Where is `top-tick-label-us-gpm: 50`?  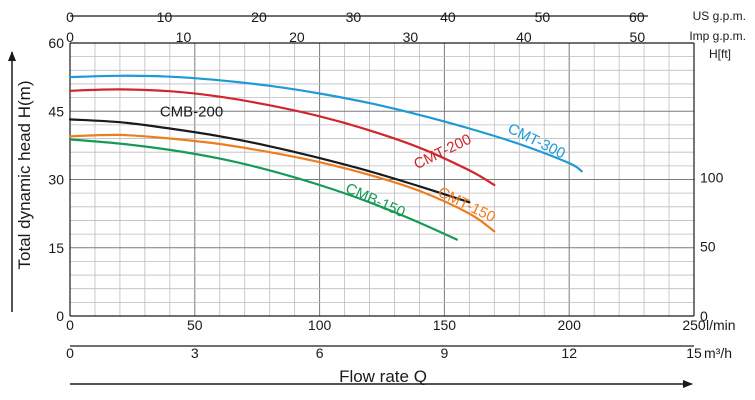 top-tick-label-us-gpm: 50 is located at coordinates (543, 17).